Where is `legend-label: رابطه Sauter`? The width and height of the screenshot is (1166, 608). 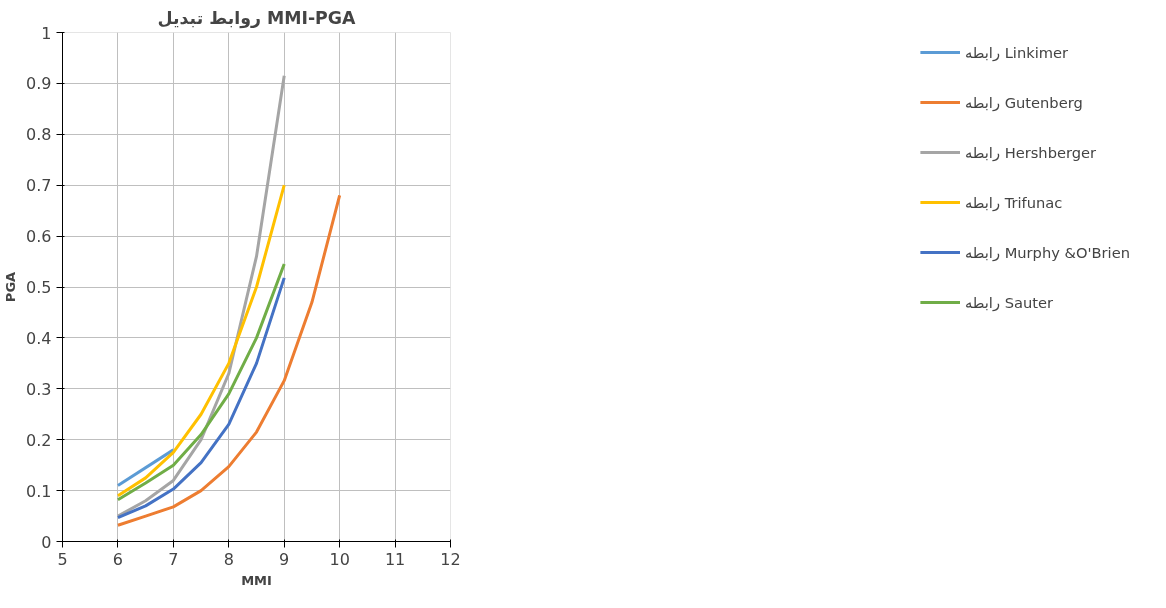
legend-label: رابطه Sauter is located at coordinates (1009, 302).